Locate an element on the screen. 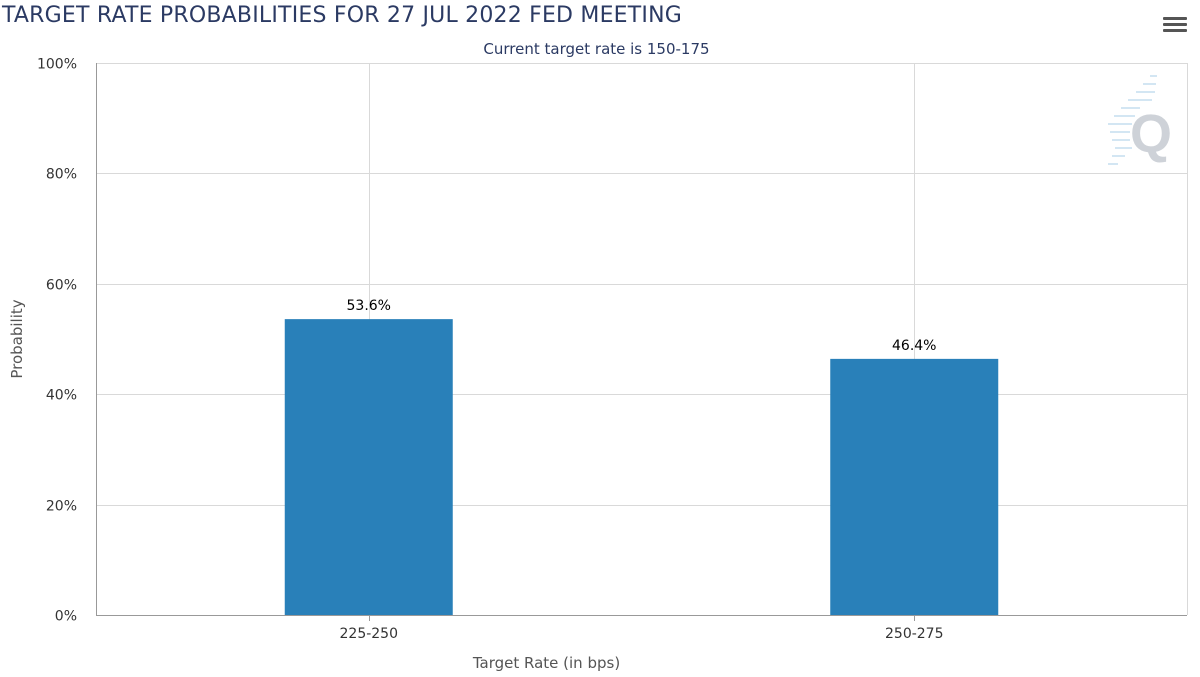 This screenshot has width=1200, height=677. y-tick-label: 0% is located at coordinates (66, 617).